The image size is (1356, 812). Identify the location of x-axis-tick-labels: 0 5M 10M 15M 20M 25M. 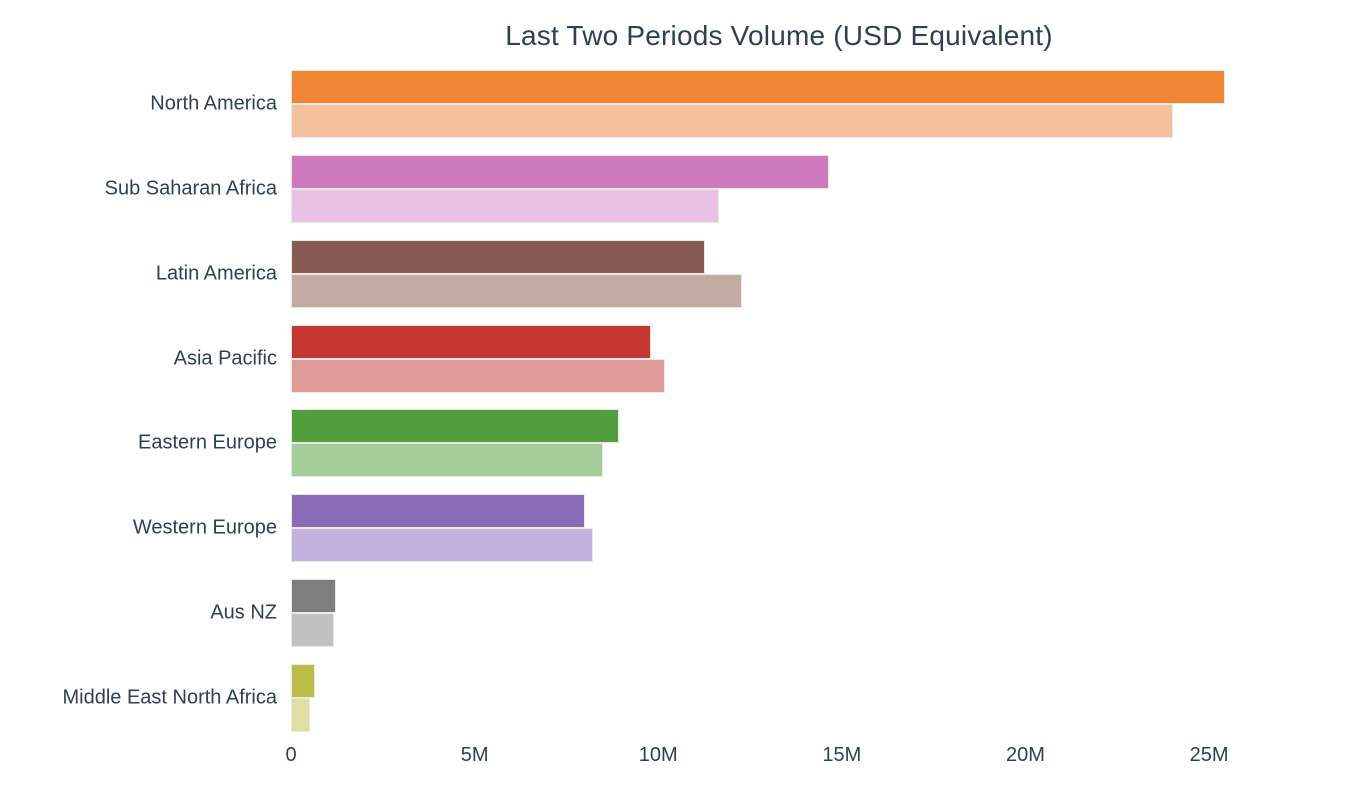
(820, 757).